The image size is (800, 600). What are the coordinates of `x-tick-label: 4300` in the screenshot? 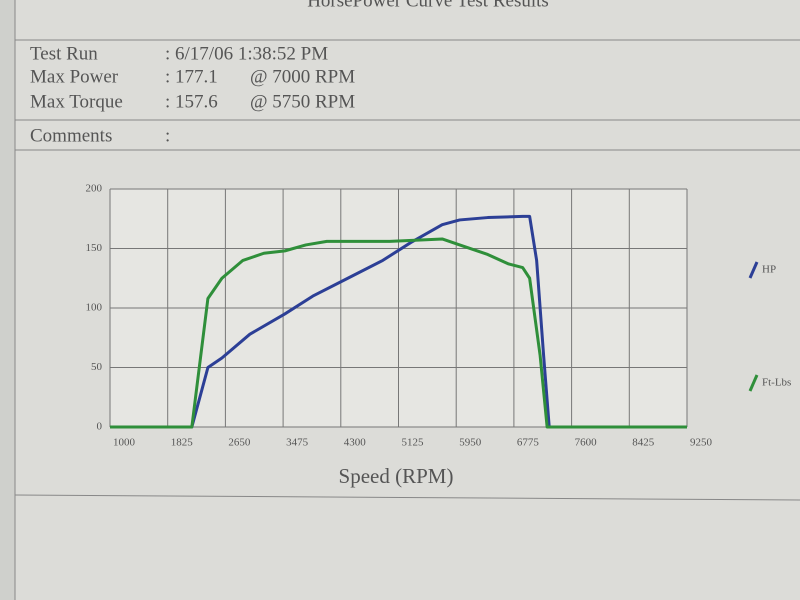 It's located at (355, 443).